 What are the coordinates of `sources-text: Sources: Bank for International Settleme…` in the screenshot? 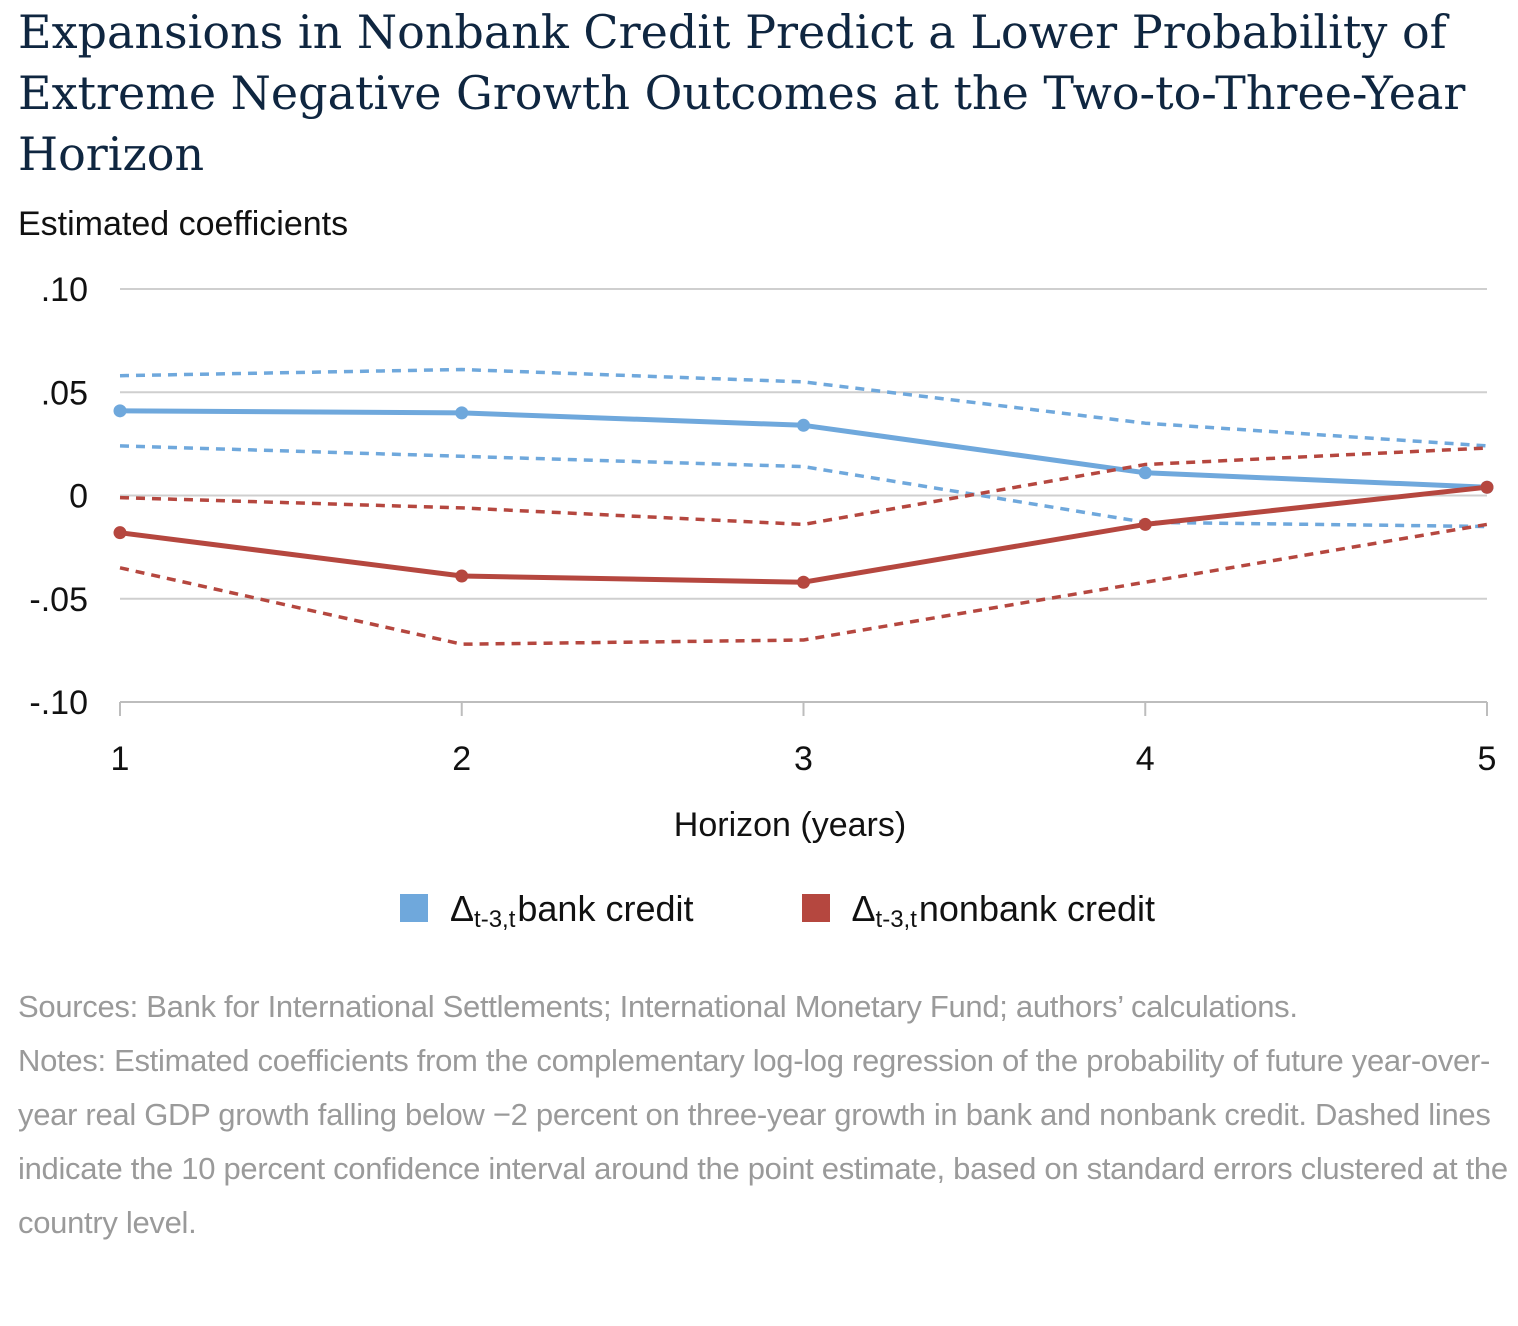 It's located at (658, 1006).